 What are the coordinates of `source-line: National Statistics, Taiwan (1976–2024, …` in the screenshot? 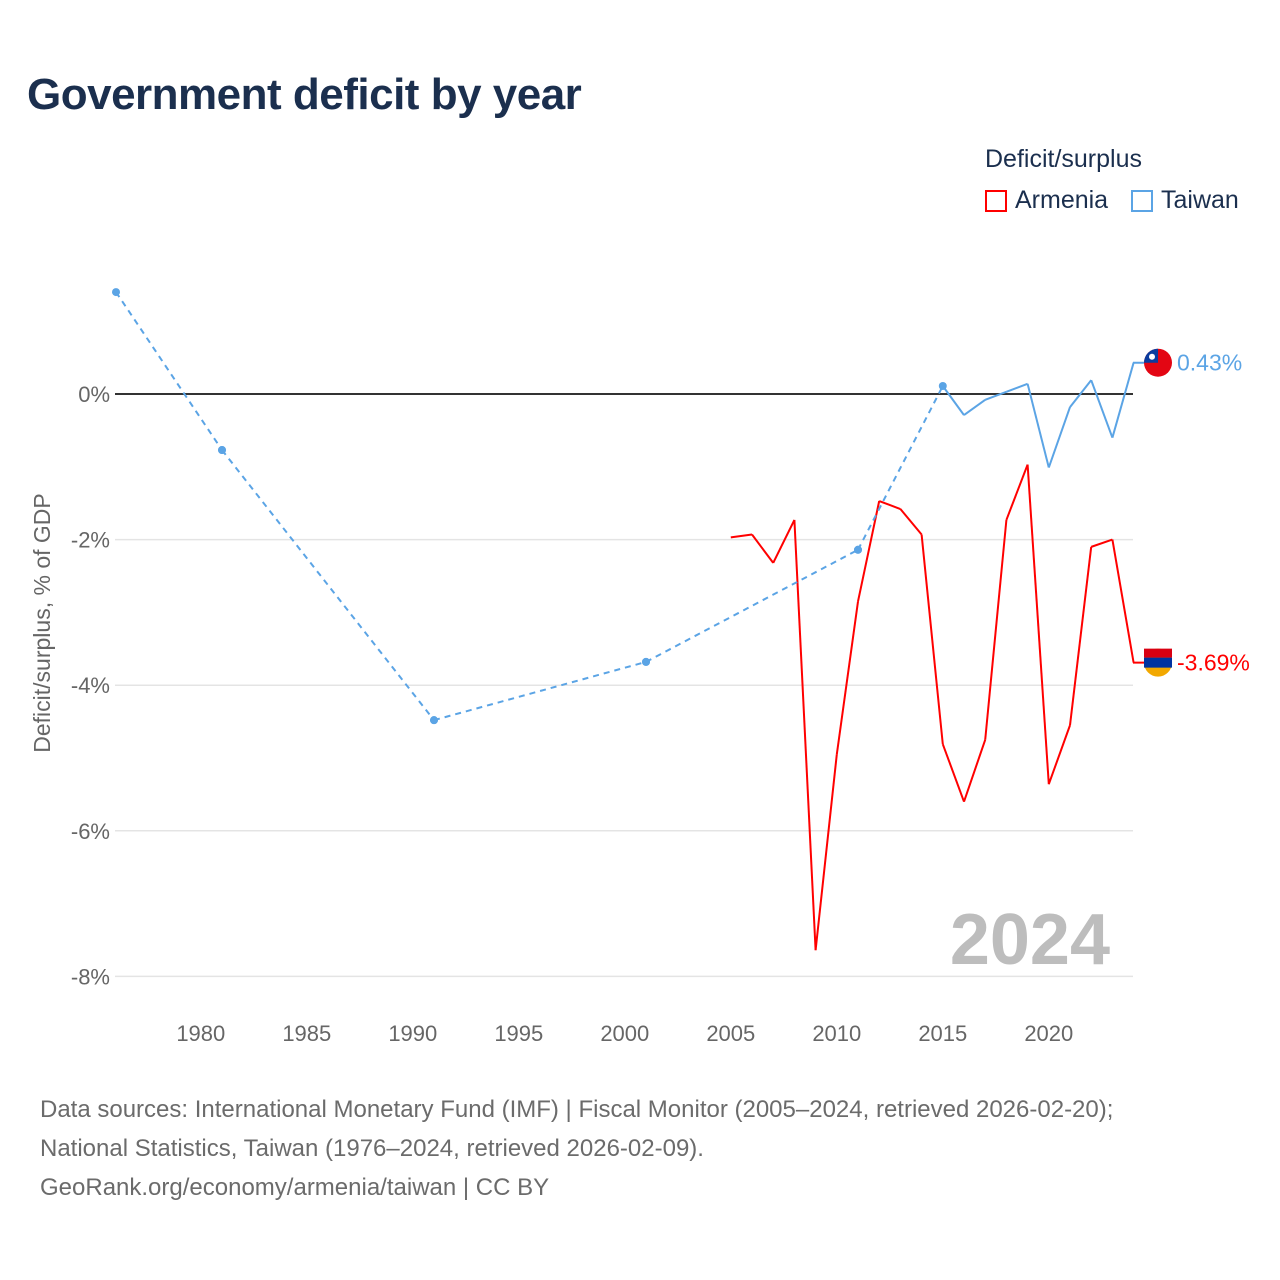 It's located at (372, 1148).